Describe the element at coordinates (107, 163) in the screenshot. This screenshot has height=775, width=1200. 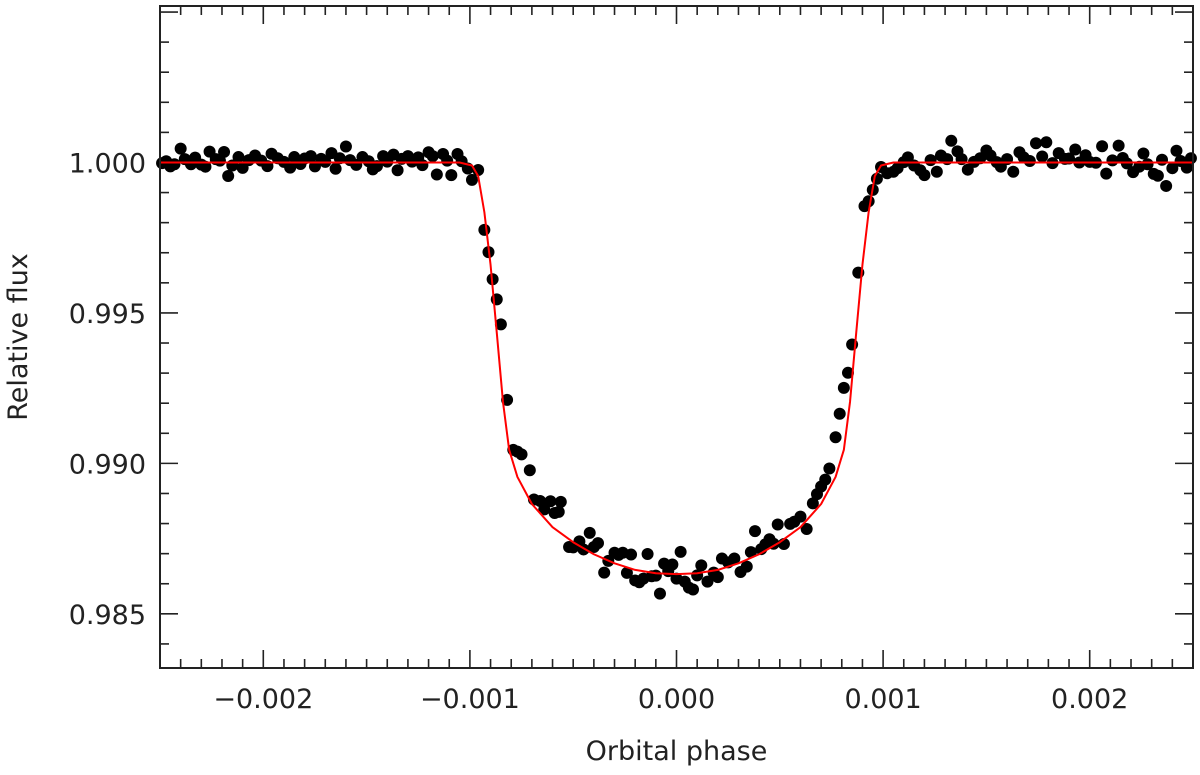
I see `y-tick-label: 1.000` at that location.